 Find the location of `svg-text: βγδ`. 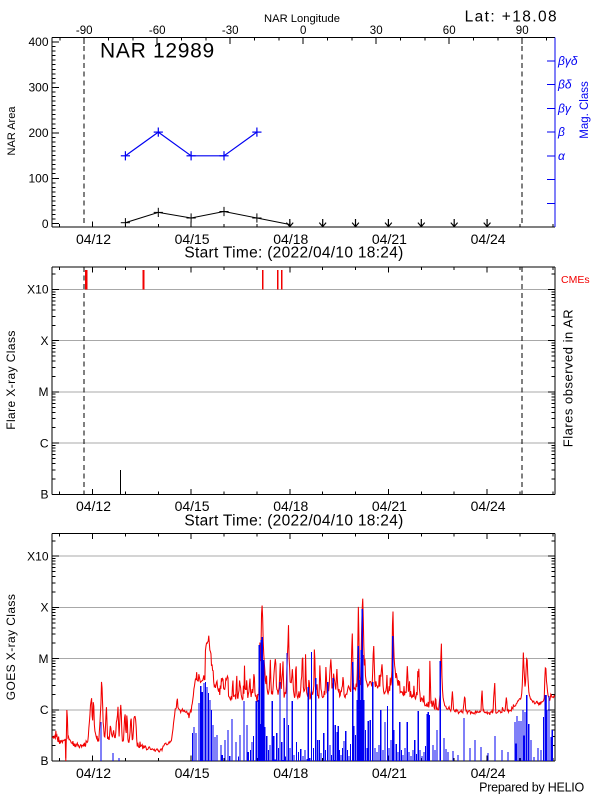

svg-text: βγδ is located at coordinates (567, 61).